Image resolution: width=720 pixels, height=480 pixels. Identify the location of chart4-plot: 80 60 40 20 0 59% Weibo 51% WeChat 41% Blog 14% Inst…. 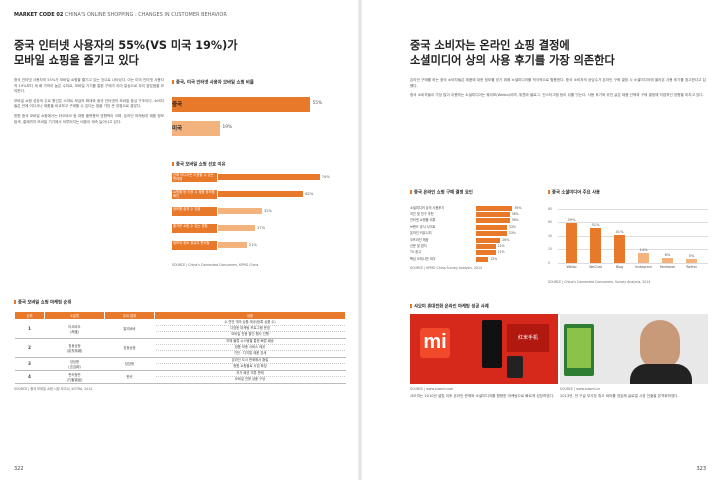
(628, 240).